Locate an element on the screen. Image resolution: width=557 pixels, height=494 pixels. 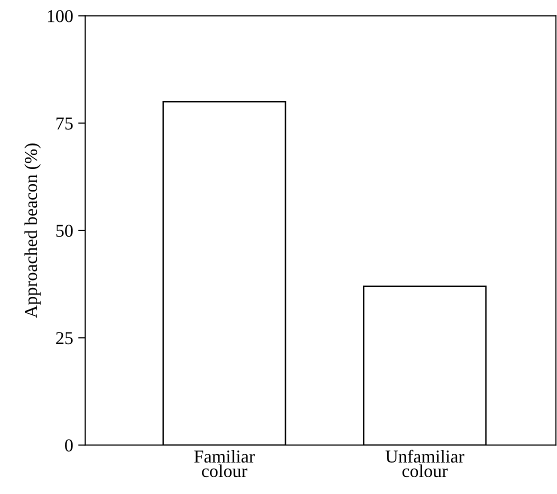
y-tick-label: 25 is located at coordinates (64, 338).